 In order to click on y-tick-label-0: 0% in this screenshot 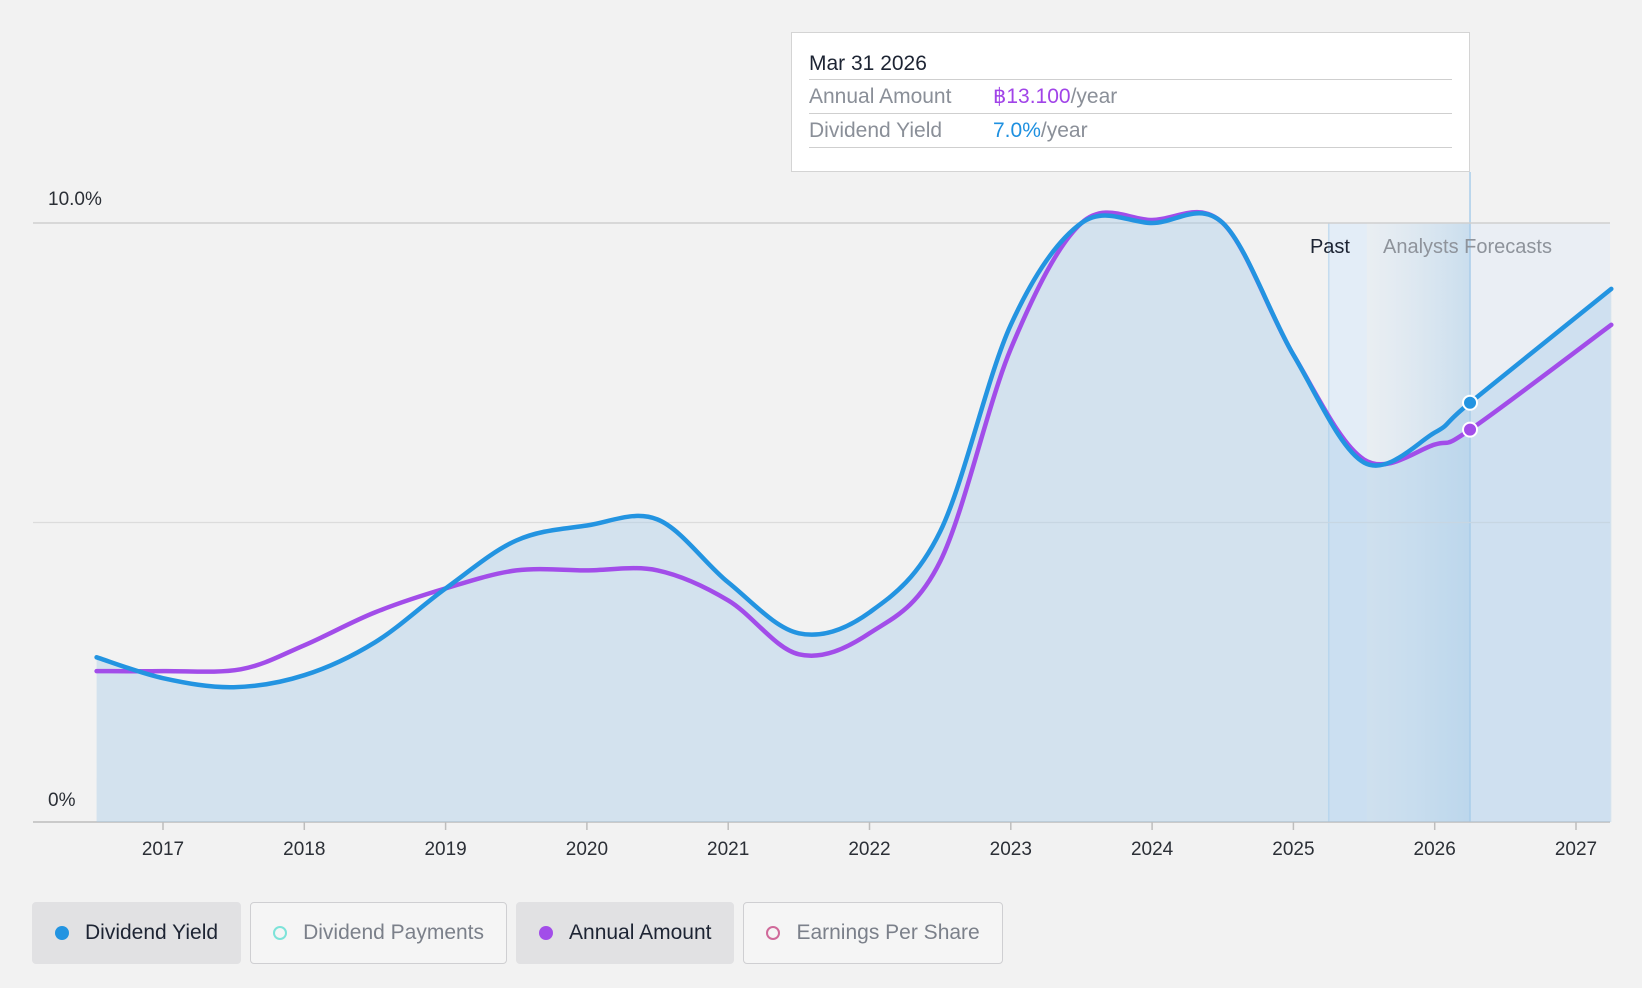, I will do `click(62, 800)`.